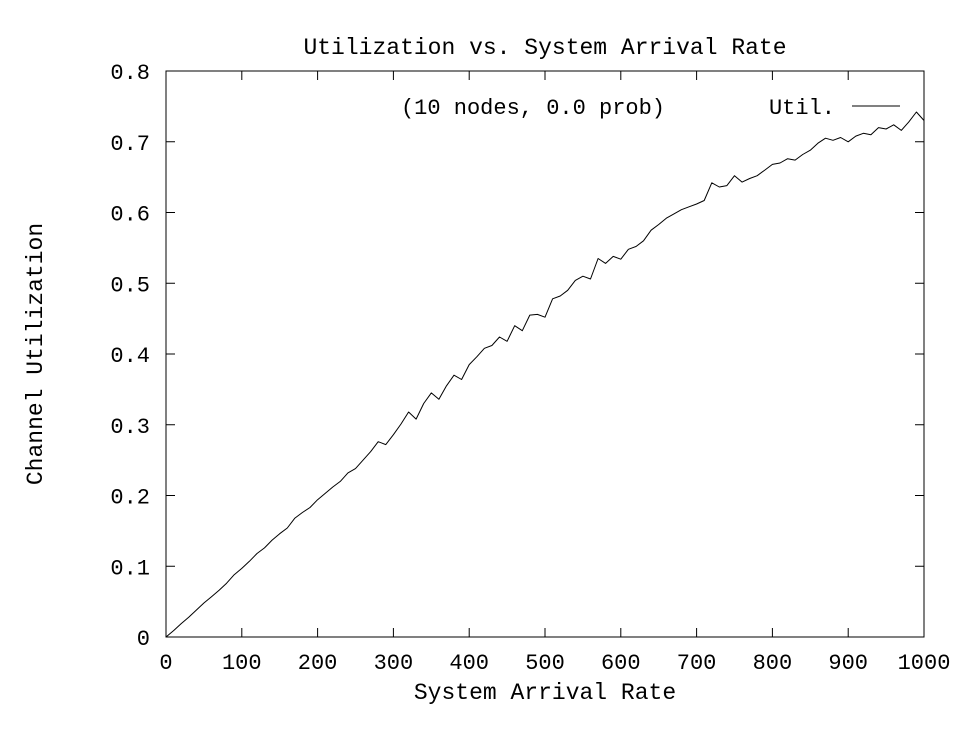  Describe the element at coordinates (924, 663) in the screenshot. I see `x-tick-label-10: 1000` at that location.